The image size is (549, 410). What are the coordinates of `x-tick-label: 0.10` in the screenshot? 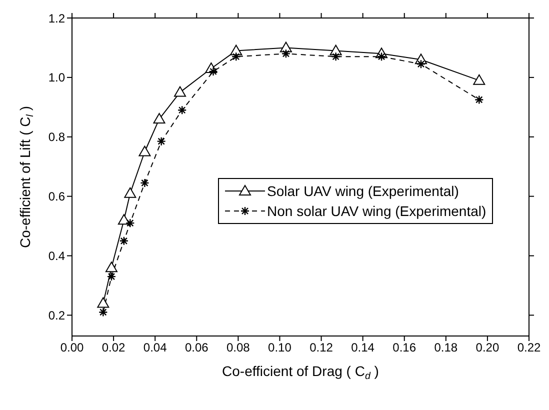 It's located at (280, 347).